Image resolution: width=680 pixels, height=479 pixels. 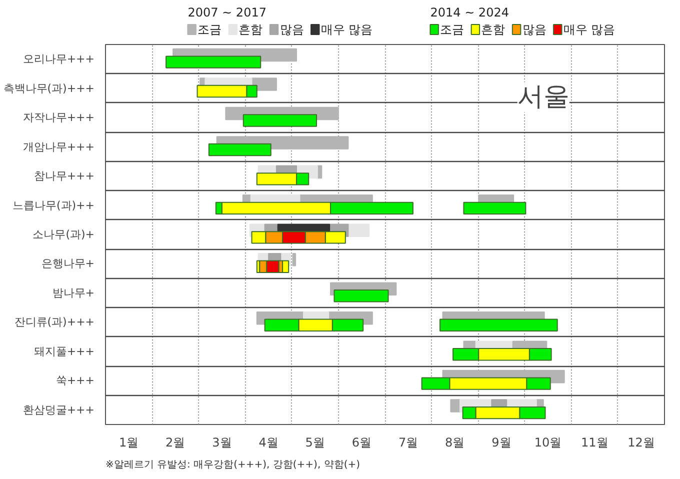 I want to click on x-tick-label: 6월, so click(x=362, y=443).